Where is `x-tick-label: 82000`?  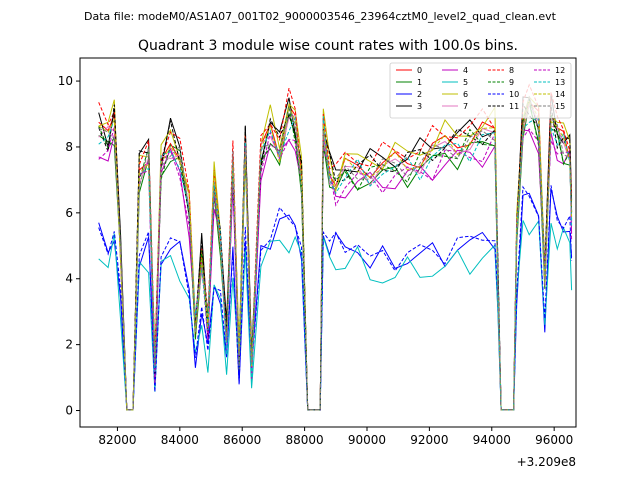 x-tick-label: 82000 is located at coordinates (117, 440).